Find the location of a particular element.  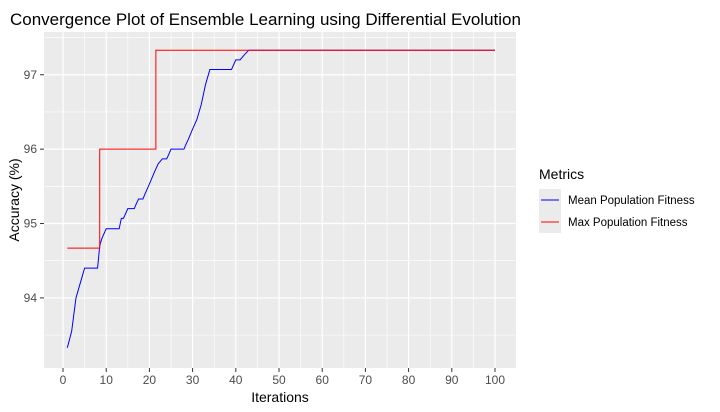

x-tick-label: 70 is located at coordinates (366, 380).